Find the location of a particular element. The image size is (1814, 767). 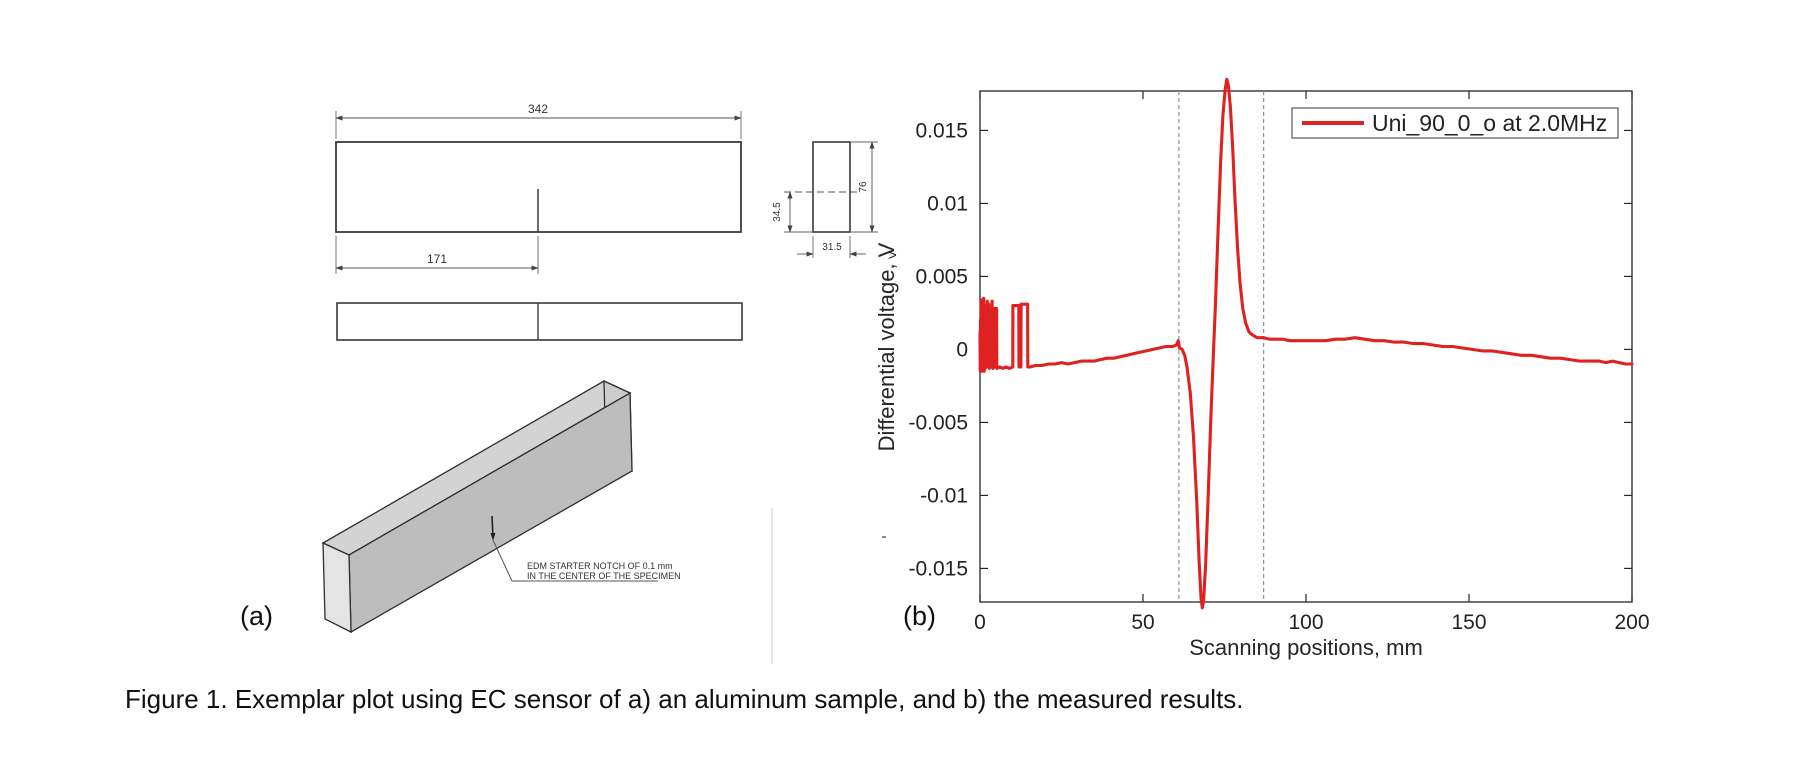

artifact-chevron: > is located at coordinates (892, 255).